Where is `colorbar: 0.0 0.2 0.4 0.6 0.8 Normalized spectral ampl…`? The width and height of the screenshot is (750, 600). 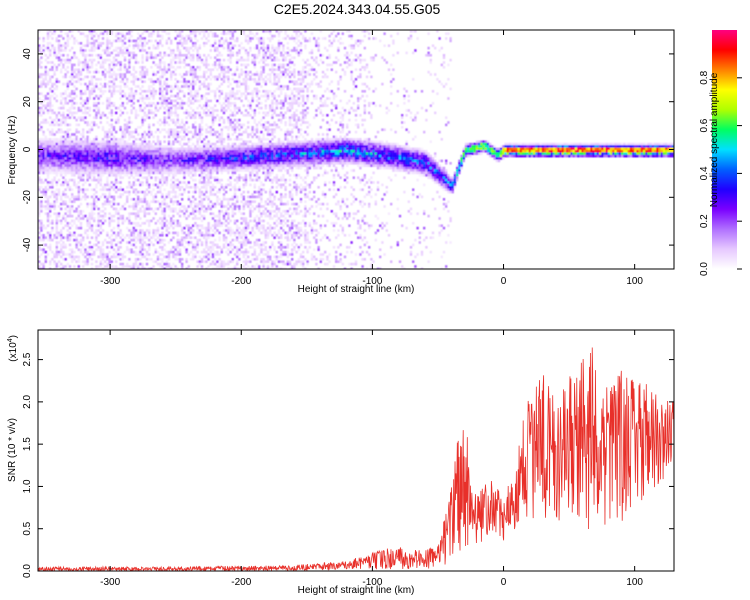
colorbar: 0.0 0.2 0.4 0.6 0.8 Normalized spectral ampl… is located at coordinates (720, 153).